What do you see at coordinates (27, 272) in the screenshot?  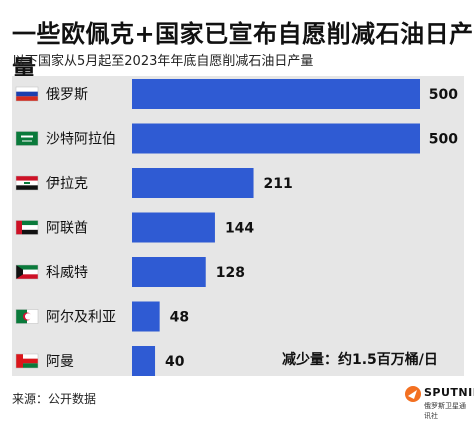 I see `kuwait-flag-icon` at bounding box center [27, 272].